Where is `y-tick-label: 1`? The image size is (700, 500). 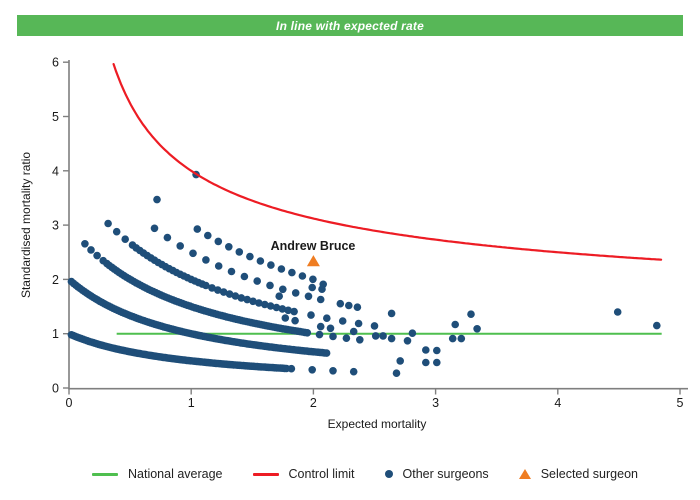
y-tick-label: 1 is located at coordinates (55, 334).